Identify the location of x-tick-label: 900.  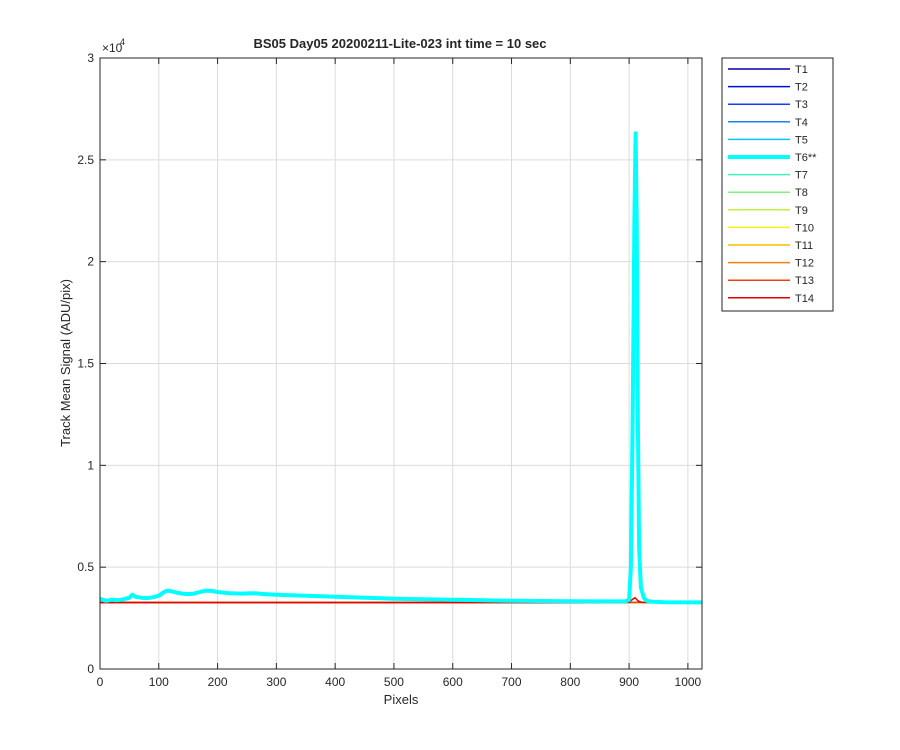
(629, 682).